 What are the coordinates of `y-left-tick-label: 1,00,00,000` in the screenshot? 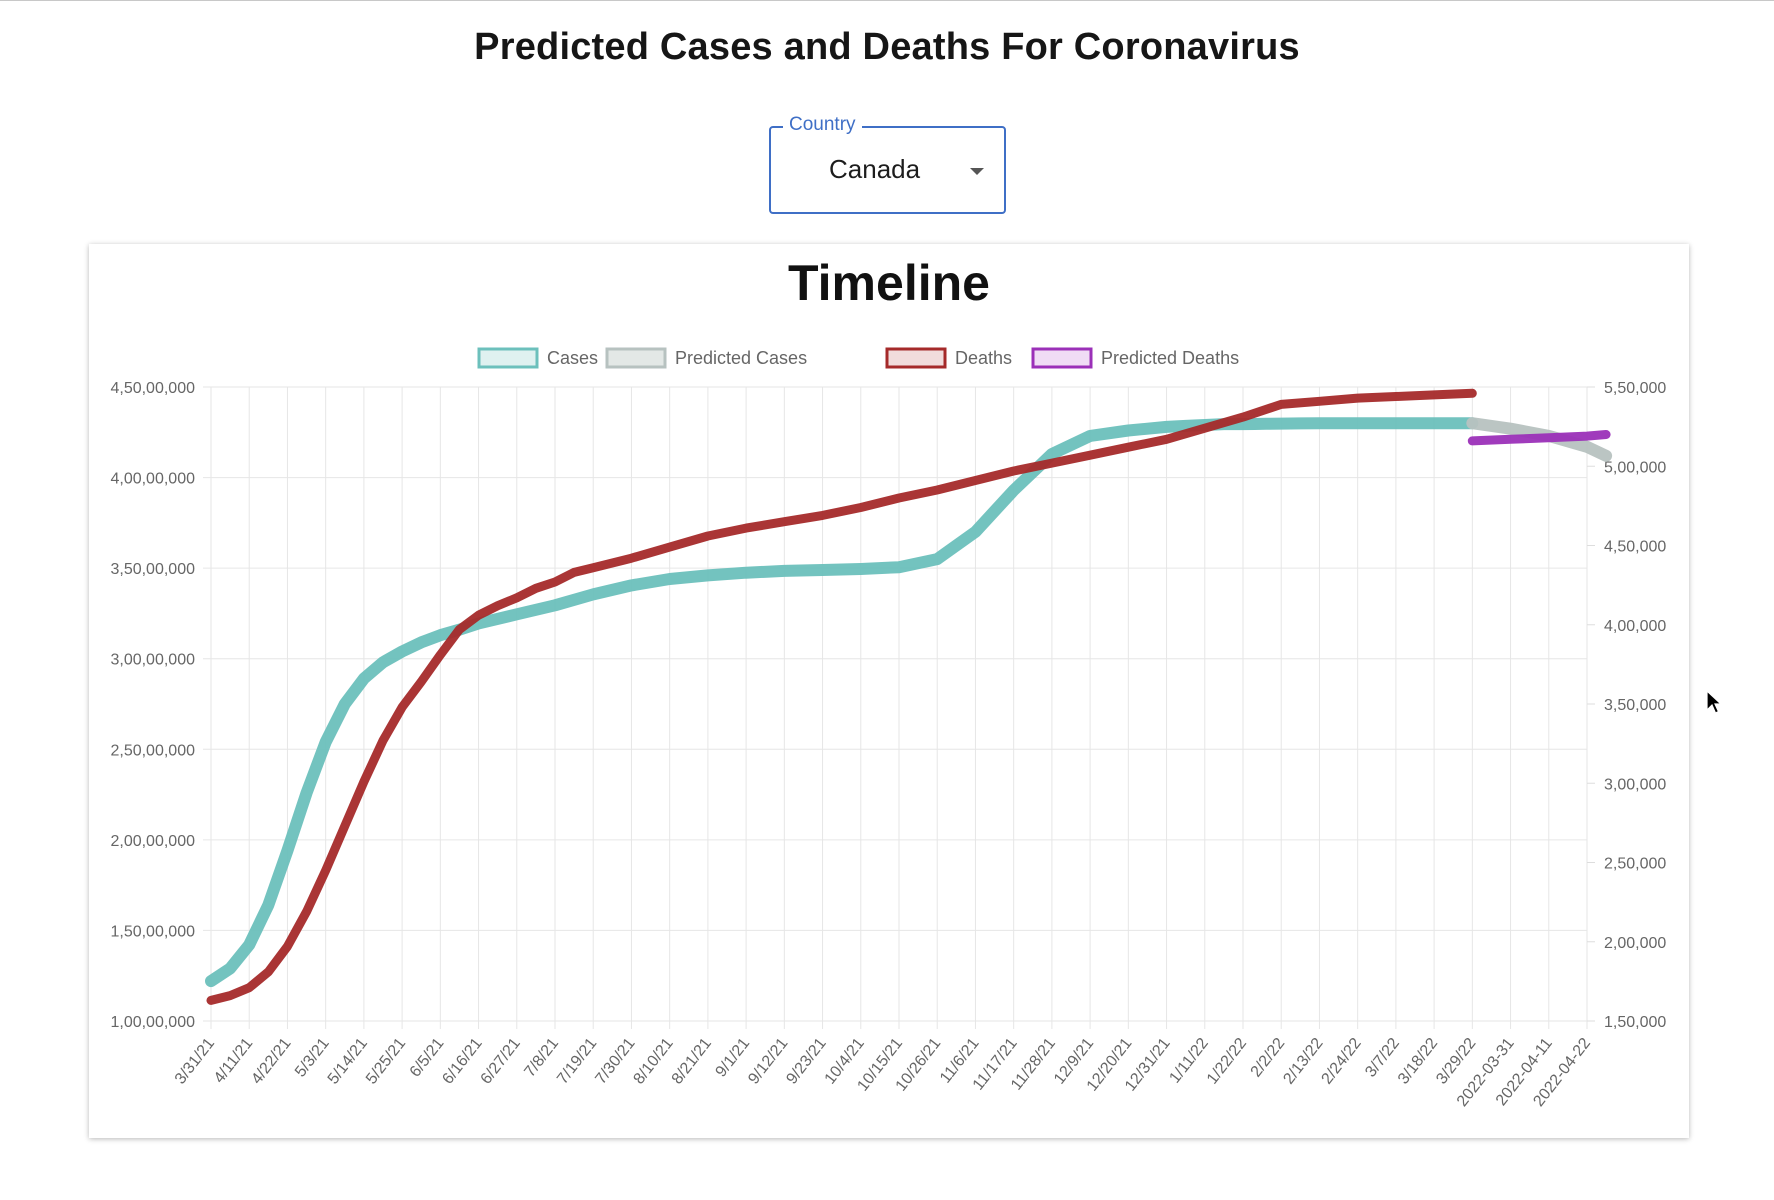 It's located at (152, 1022).